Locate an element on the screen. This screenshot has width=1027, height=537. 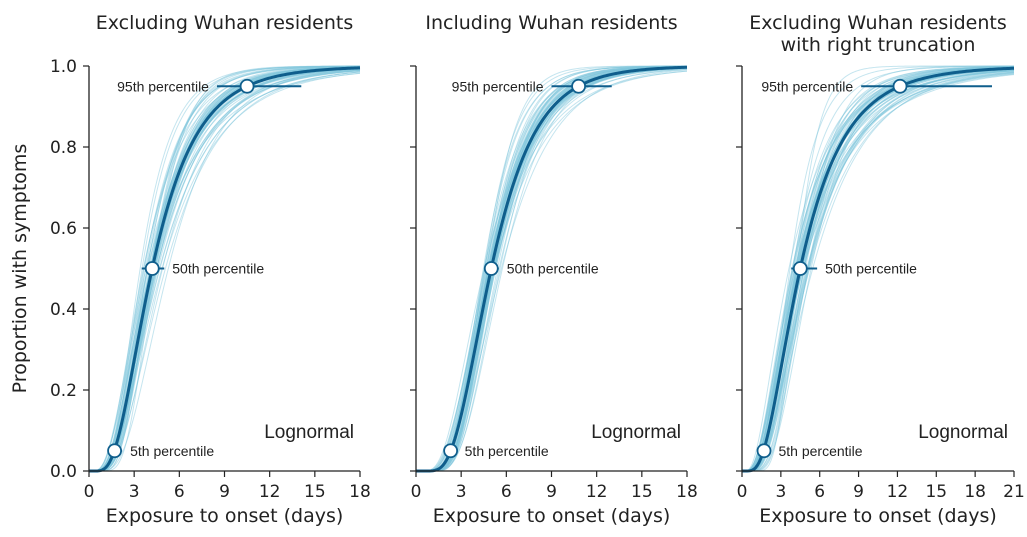
y-tick-label: 0.6 is located at coordinates (63, 229).